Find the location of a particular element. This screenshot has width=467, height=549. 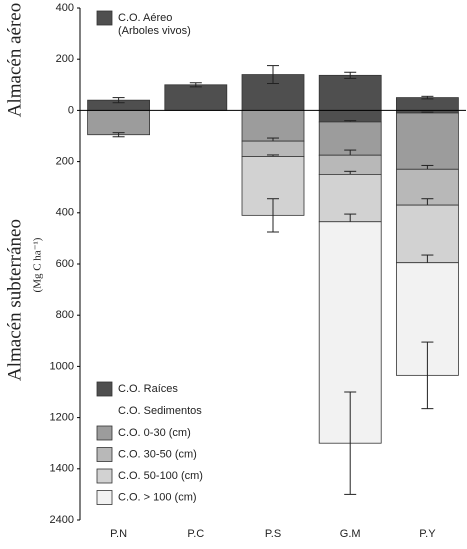

y-tick-label: 1400 is located at coordinates (62, 469).